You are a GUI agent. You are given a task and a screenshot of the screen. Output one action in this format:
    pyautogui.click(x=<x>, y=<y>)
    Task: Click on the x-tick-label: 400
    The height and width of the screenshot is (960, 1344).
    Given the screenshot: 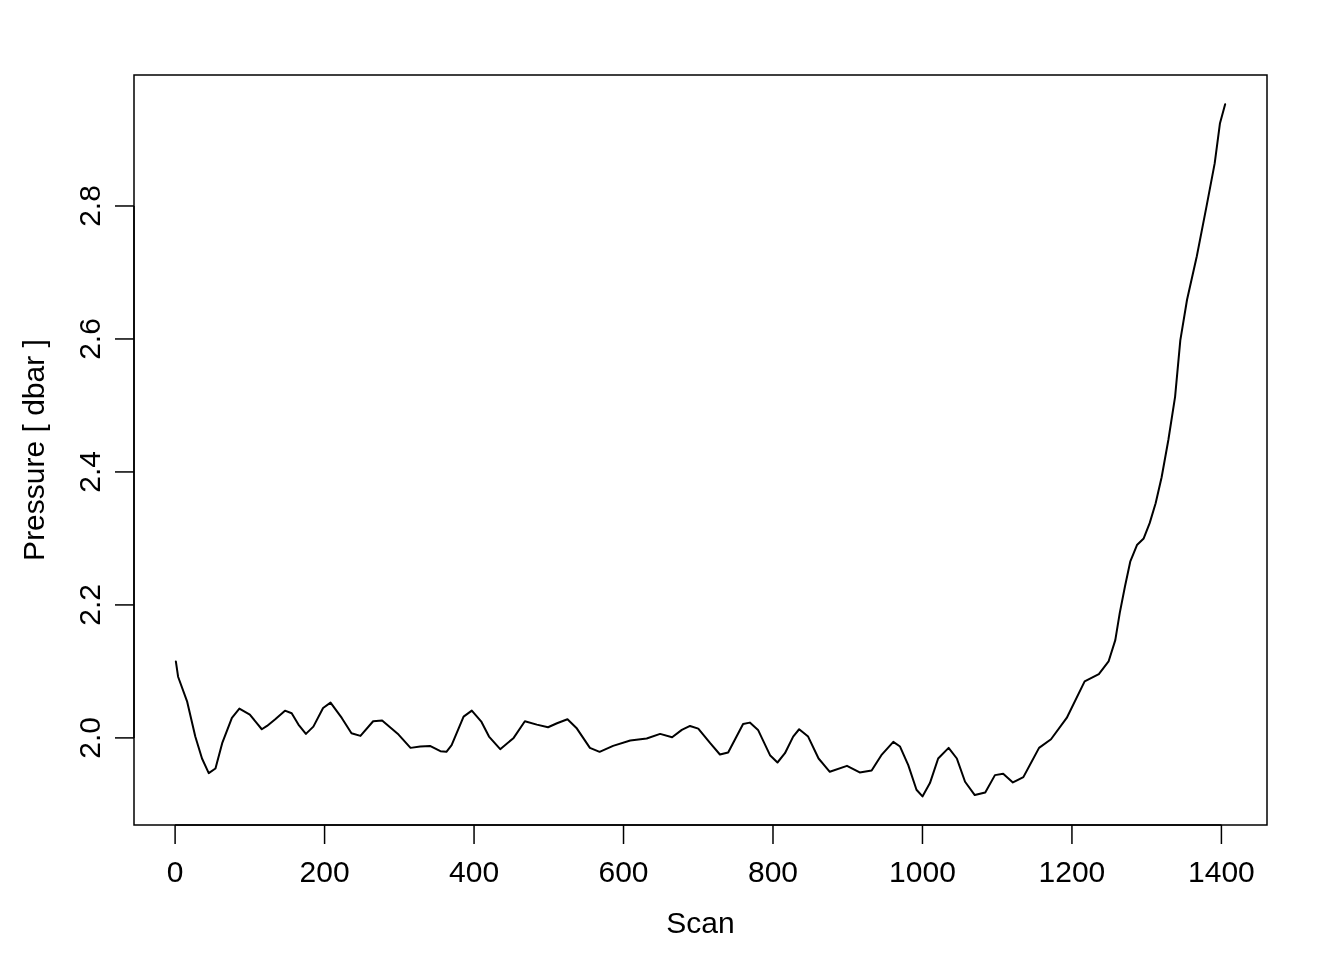 What is the action you would take?
    pyautogui.click(x=474, y=871)
    